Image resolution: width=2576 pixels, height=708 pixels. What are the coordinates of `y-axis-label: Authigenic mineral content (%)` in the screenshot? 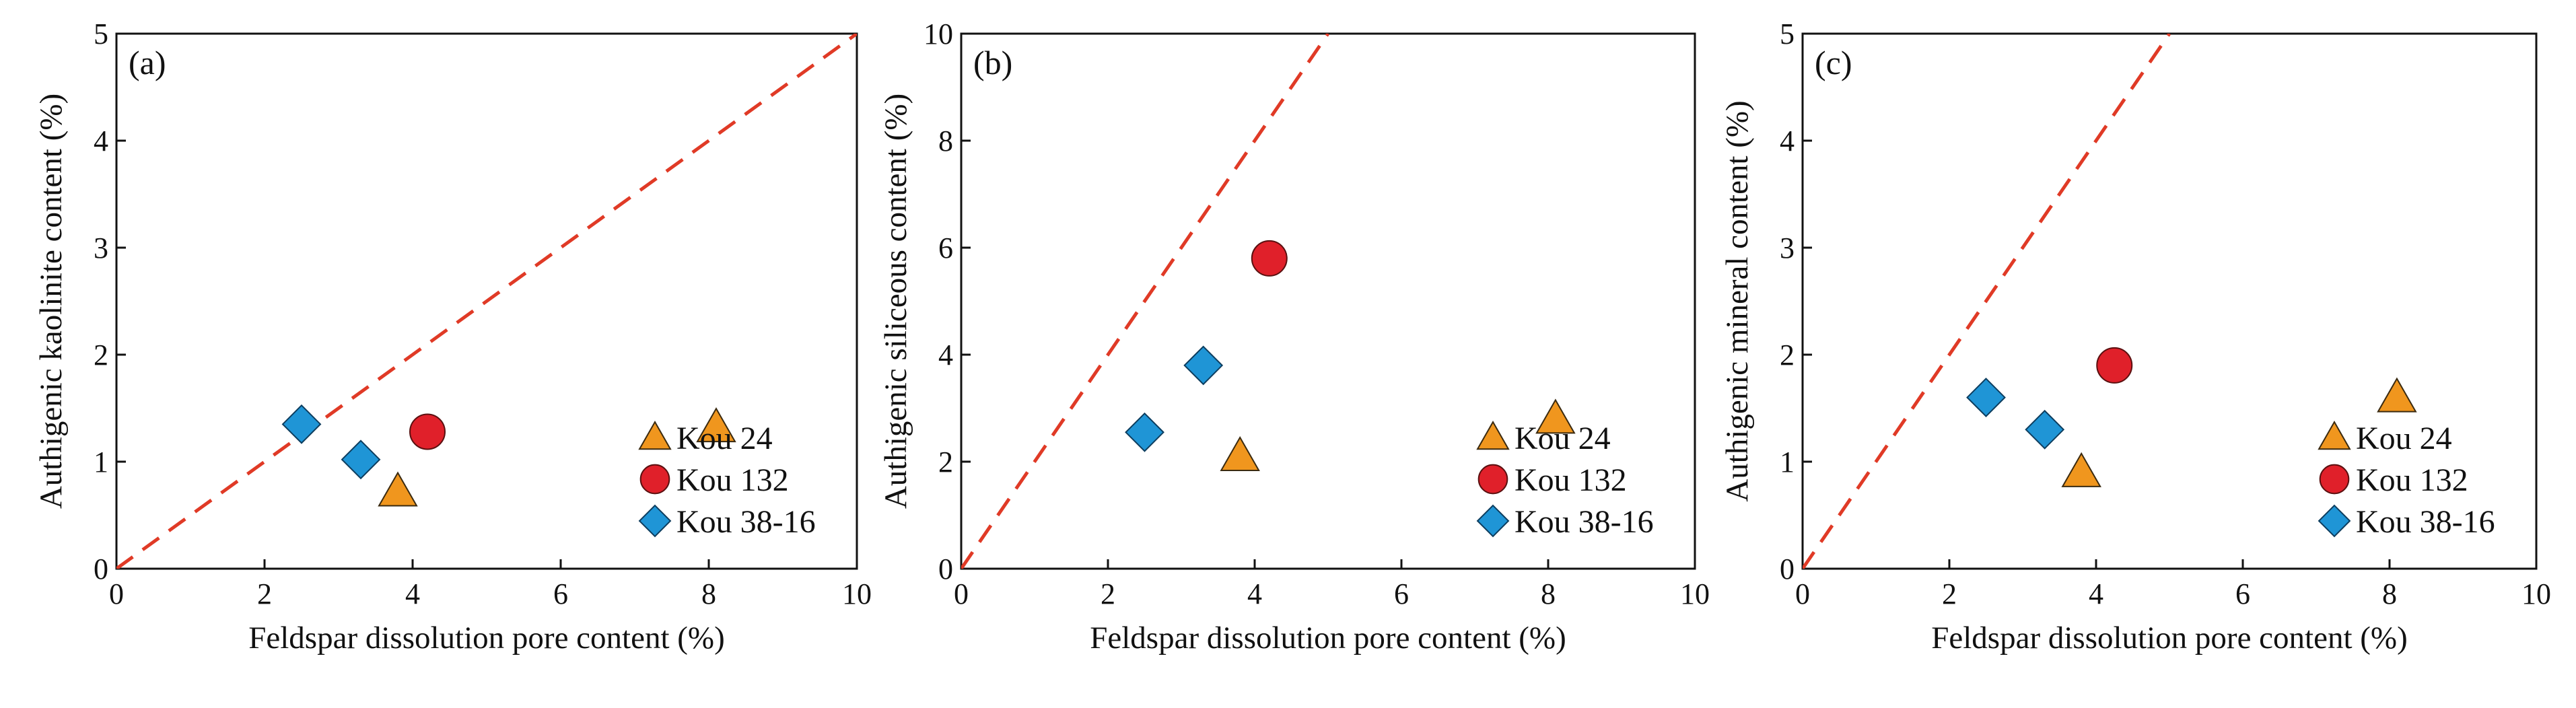 It's located at (1737, 300).